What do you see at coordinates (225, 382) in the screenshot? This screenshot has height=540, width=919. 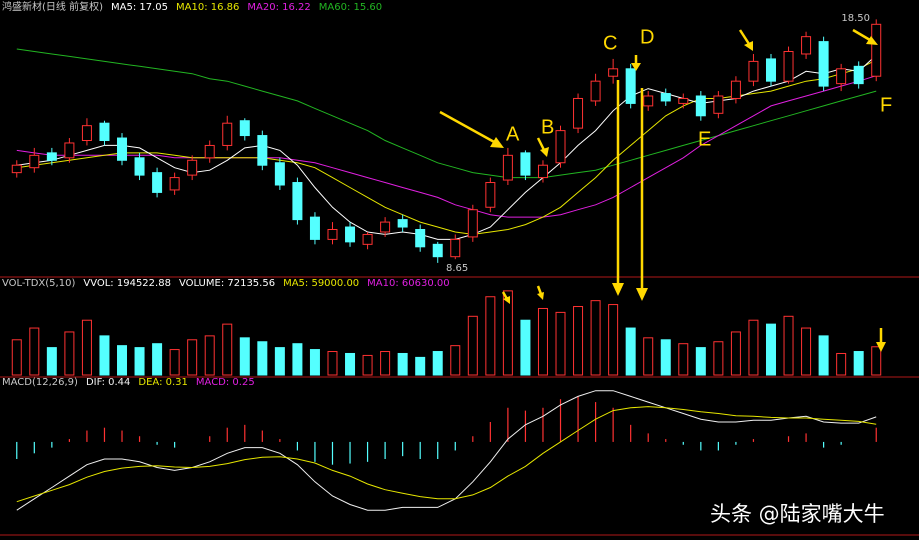 I see `legend-entry: MACD: 0.25` at bounding box center [225, 382].